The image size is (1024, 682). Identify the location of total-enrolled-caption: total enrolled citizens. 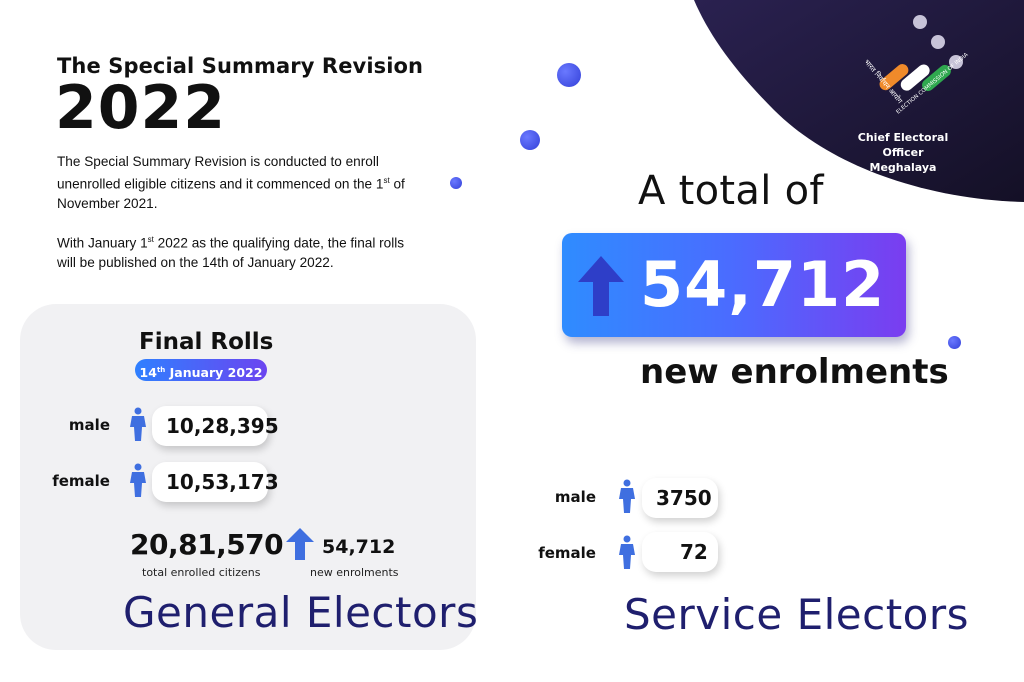
(201, 572).